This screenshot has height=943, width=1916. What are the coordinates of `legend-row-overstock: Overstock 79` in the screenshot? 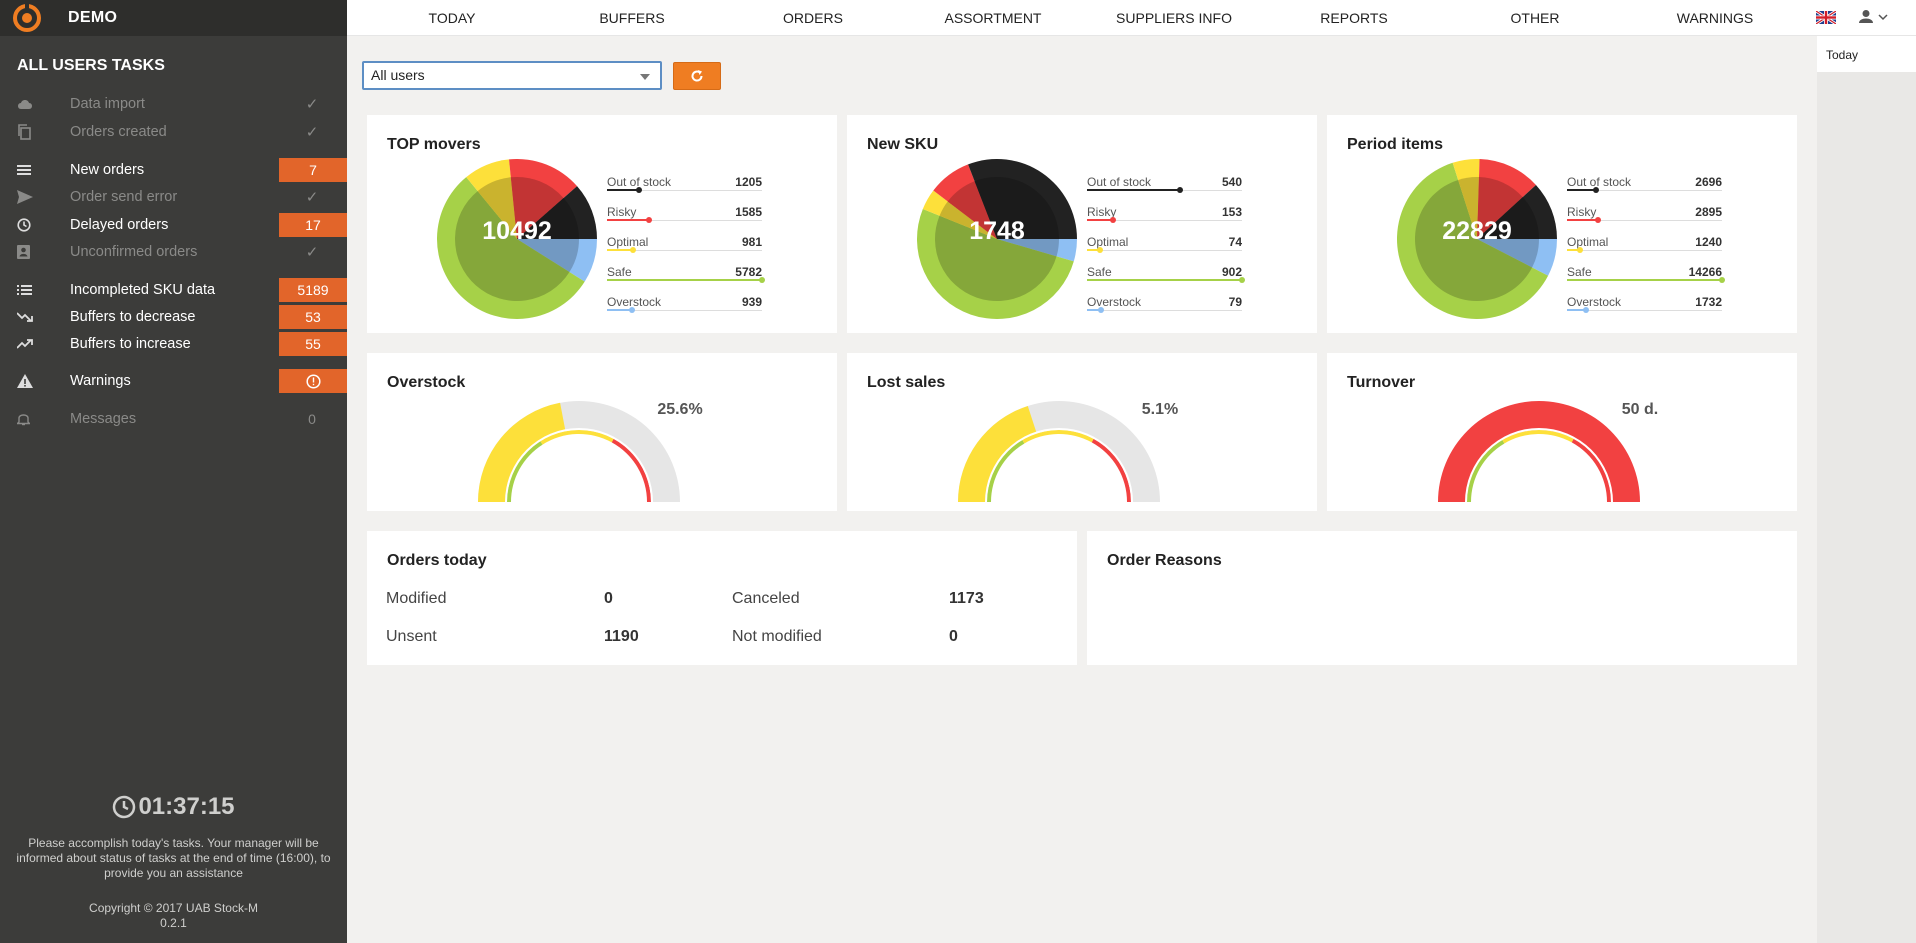 It's located at (1164, 310).